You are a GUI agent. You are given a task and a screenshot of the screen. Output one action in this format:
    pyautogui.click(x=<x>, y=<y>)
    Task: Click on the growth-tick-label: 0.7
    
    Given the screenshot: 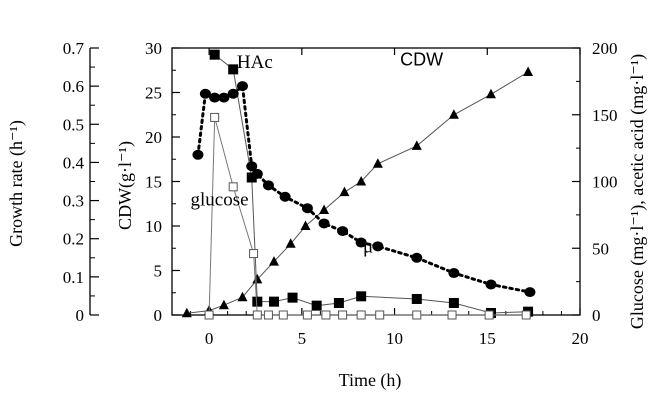 What is the action you would take?
    pyautogui.click(x=74, y=48)
    